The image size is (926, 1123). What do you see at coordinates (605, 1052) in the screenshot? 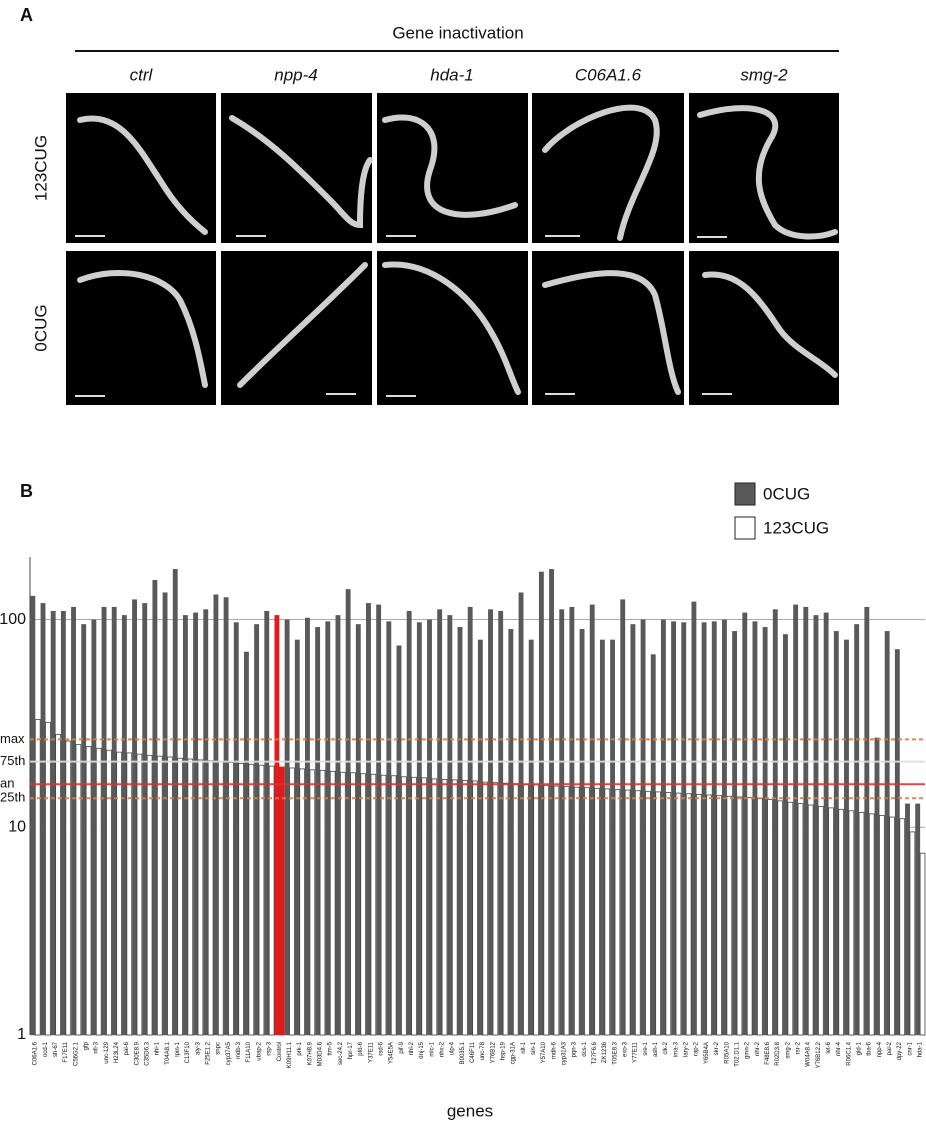
I see `x-tick-label: ZK1236` at bounding box center [605, 1052].